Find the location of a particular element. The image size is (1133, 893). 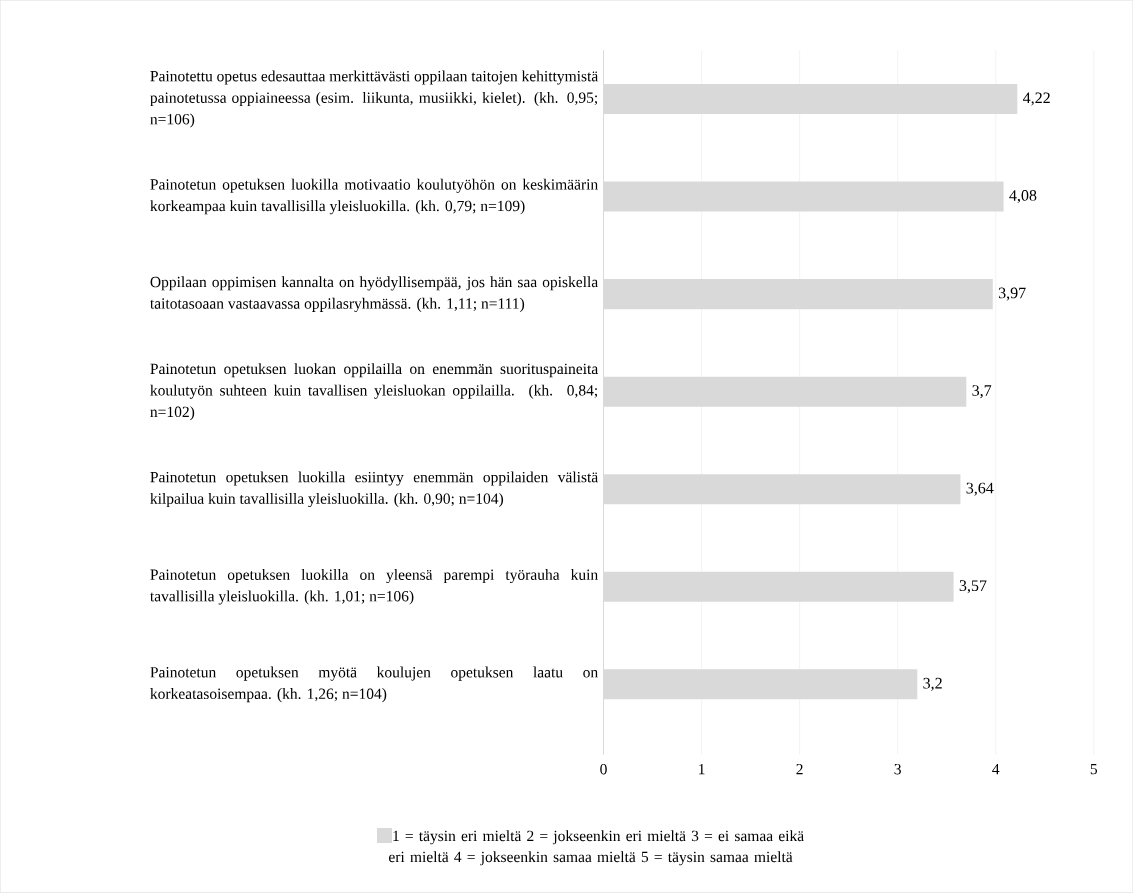

text: 4,22 is located at coordinates (1036, 99).